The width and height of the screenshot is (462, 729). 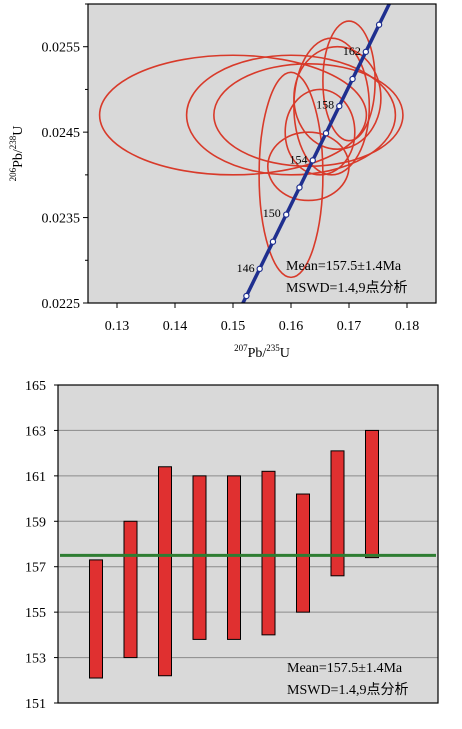 What do you see at coordinates (257, 353) in the screenshot?
I see `x-axis-label-part1: Pb/` at bounding box center [257, 353].